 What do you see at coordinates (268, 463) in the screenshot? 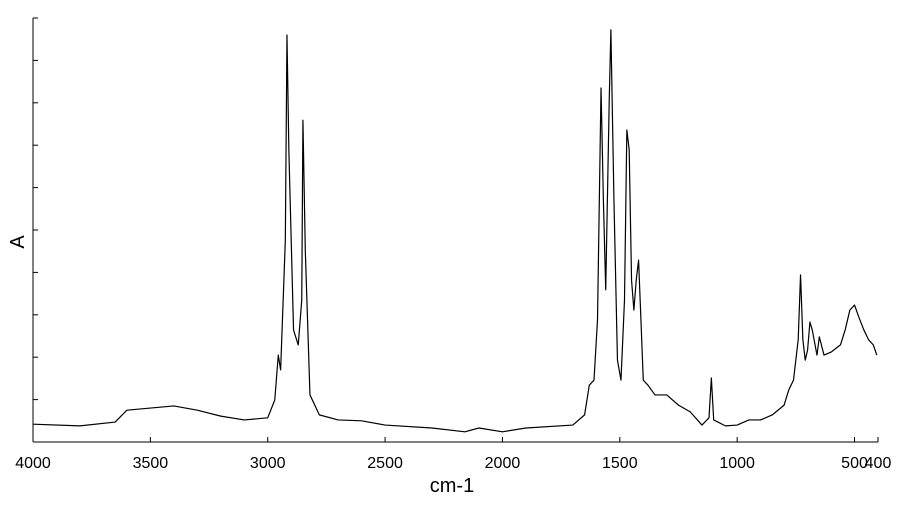
I see `x-tick-label: 3000` at bounding box center [268, 463].